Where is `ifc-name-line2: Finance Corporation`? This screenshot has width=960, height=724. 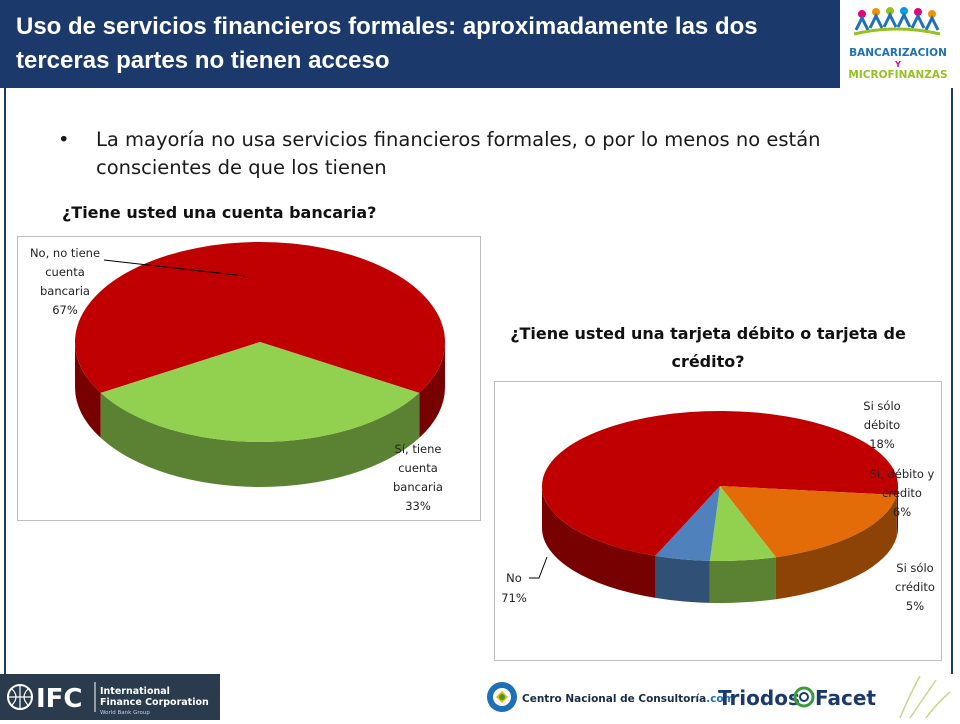
ifc-name-line2: Finance Corporation is located at coordinates (154, 702).